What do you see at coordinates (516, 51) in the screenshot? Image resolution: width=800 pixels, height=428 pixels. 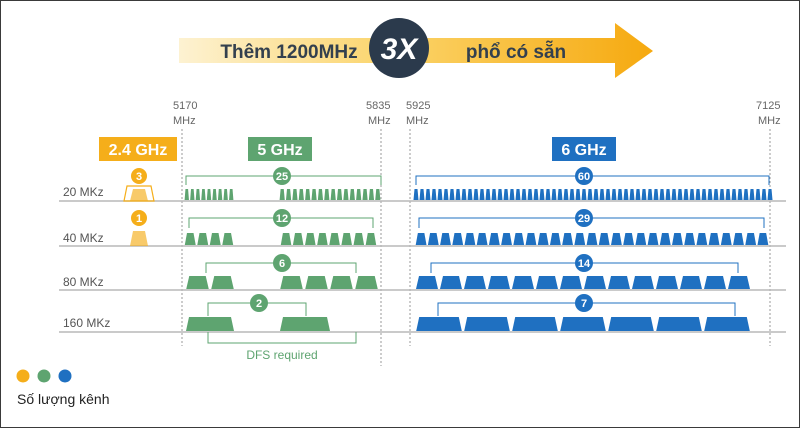 I see `banner-right-text: phổ có sẵn` at bounding box center [516, 51].